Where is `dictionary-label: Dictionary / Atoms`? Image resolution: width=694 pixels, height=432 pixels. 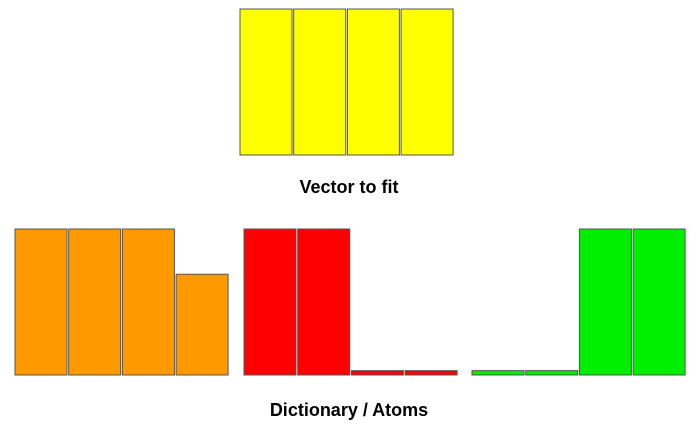 dictionary-label: Dictionary / Atoms is located at coordinates (349, 410).